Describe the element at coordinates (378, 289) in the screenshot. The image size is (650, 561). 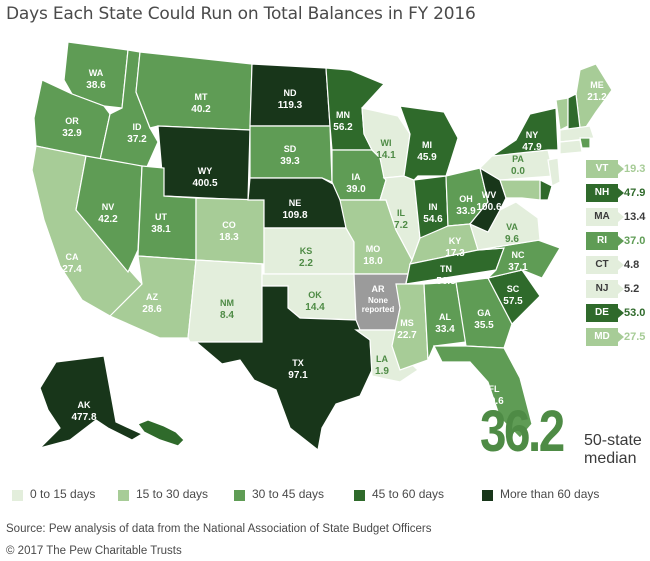
I see `state-abbr-ar: AR` at that location.